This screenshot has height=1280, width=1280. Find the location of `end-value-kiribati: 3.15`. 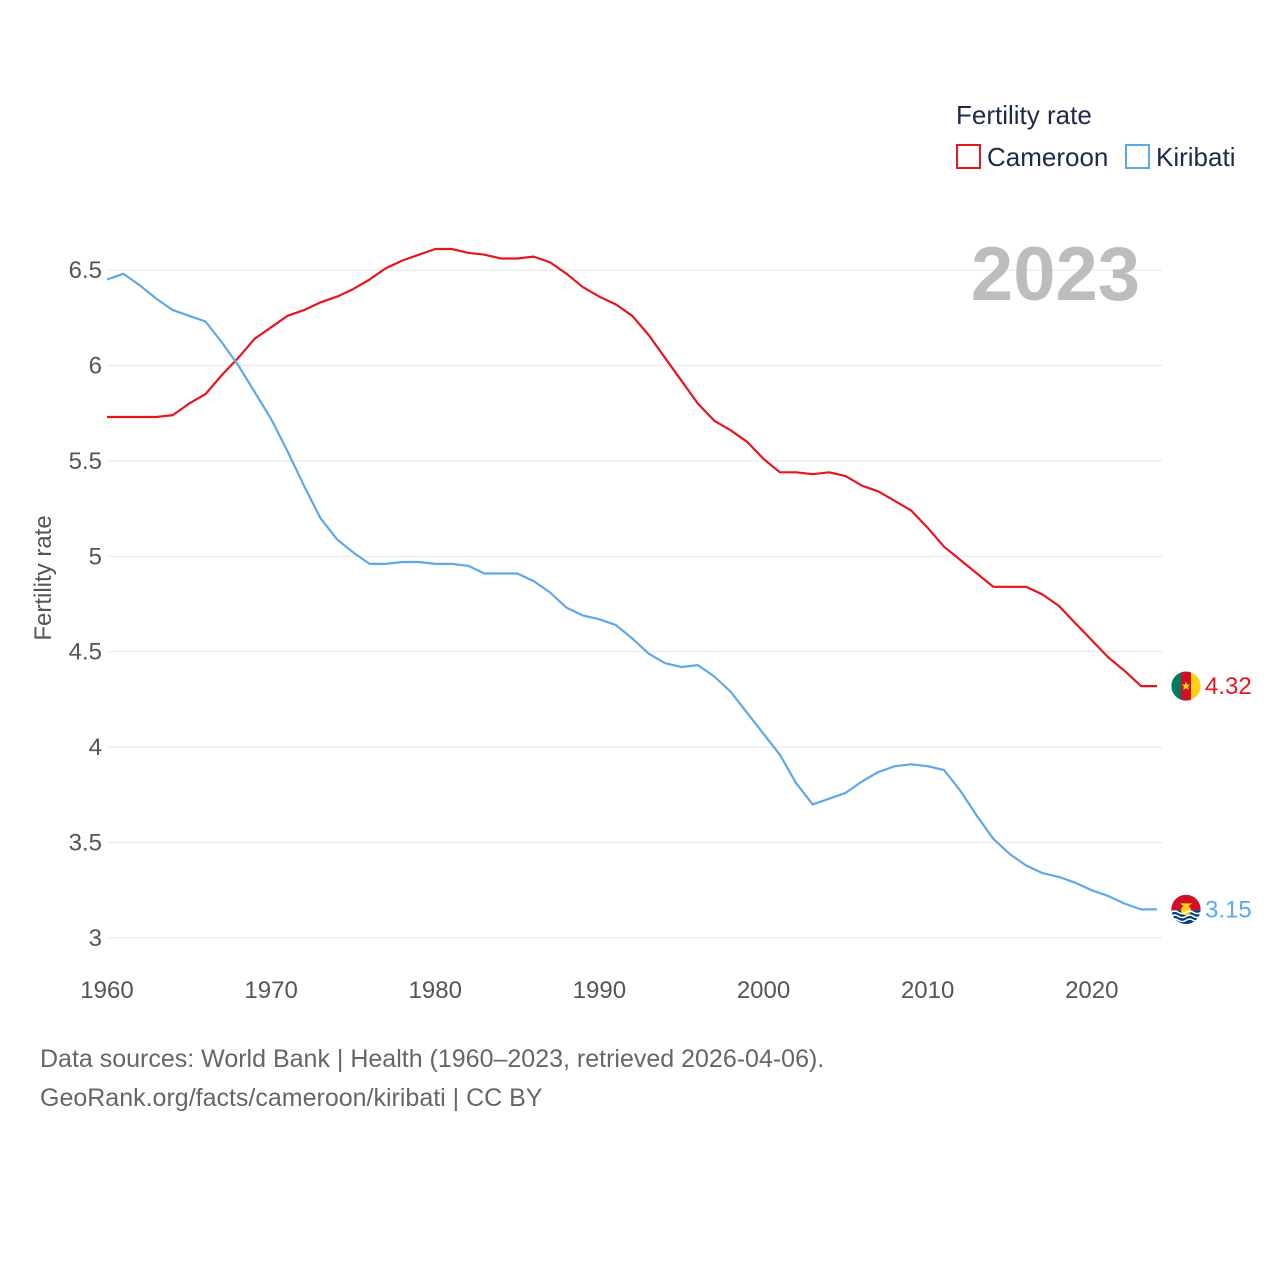

end-value-kiribati: 3.15 is located at coordinates (1228, 909).